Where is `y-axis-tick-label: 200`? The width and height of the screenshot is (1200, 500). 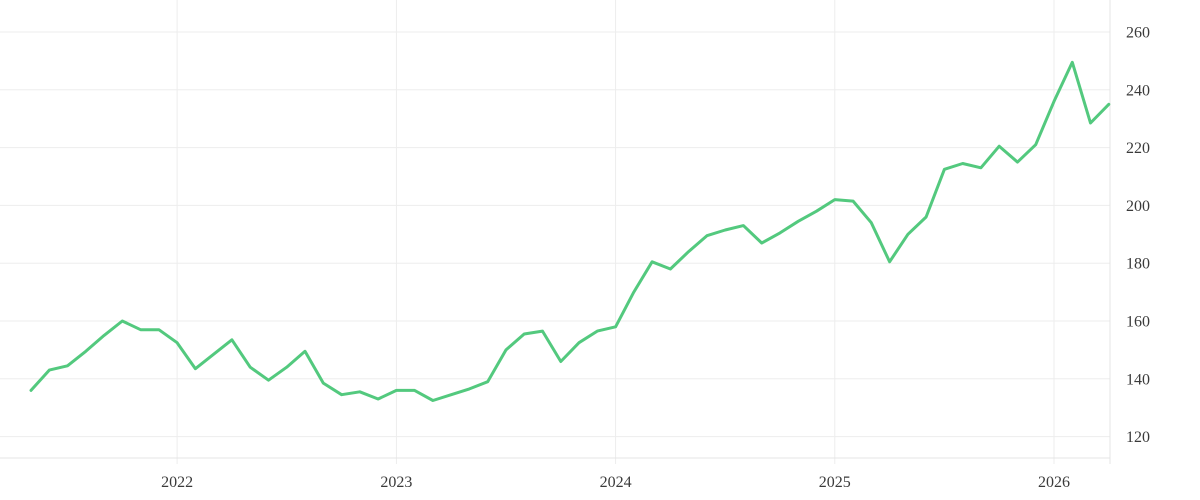 y-axis-tick-label: 200 is located at coordinates (1138, 206).